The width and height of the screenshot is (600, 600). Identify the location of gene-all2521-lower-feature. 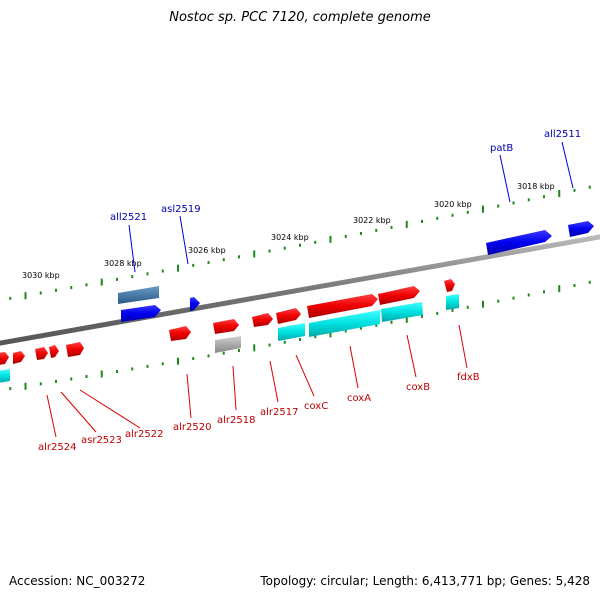
(141, 313).